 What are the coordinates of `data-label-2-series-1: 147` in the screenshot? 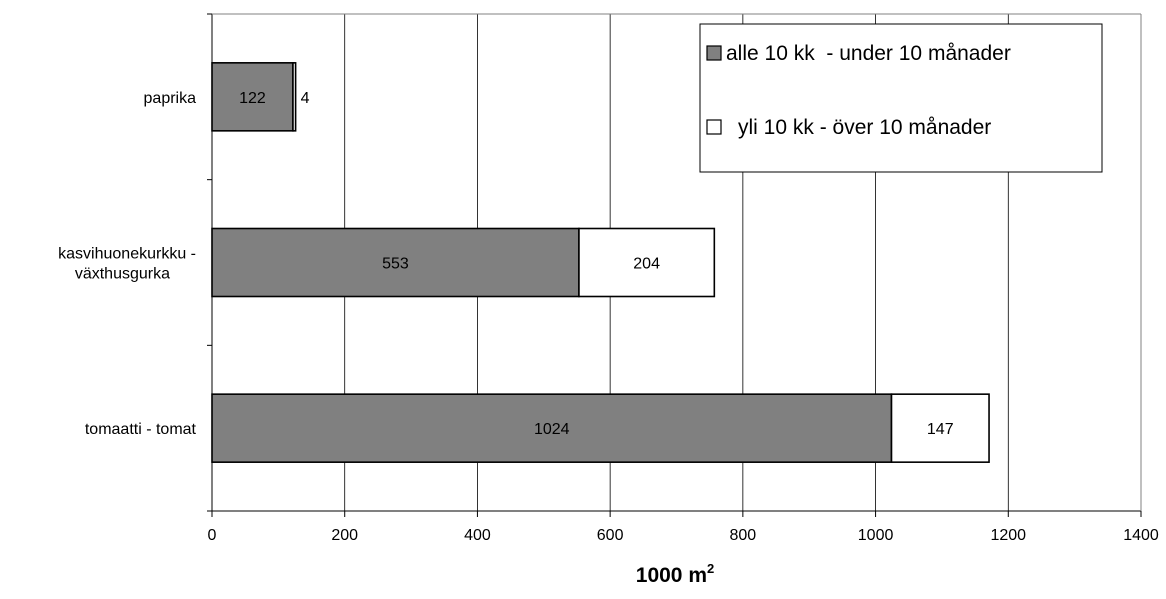 It's located at (940, 429).